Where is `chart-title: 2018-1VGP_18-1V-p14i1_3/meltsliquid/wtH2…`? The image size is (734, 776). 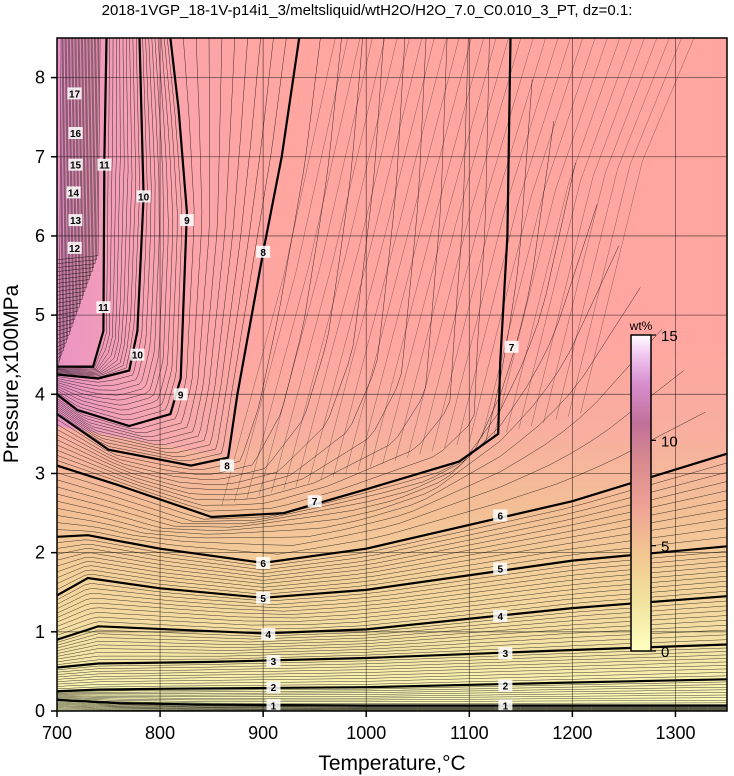 chart-title: 2018-1VGP_18-1V-p14i1_3/meltsliquid/wtH2… is located at coordinates (367, 10).